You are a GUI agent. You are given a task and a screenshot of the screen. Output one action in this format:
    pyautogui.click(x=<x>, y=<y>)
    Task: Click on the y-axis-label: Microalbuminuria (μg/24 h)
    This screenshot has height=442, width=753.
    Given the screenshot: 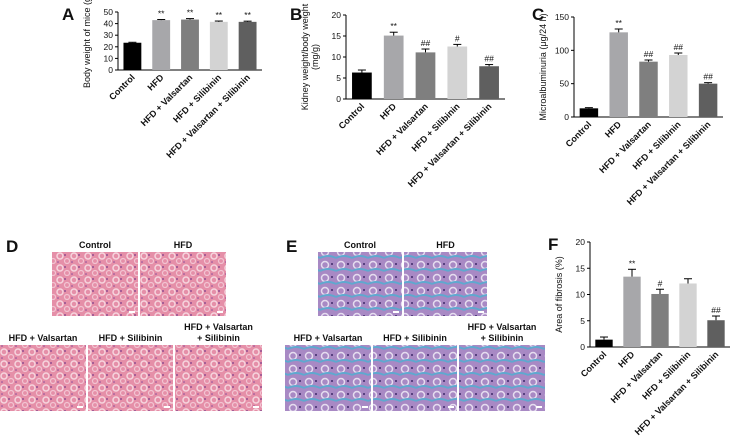 What is the action you would take?
    pyautogui.click(x=543, y=66)
    